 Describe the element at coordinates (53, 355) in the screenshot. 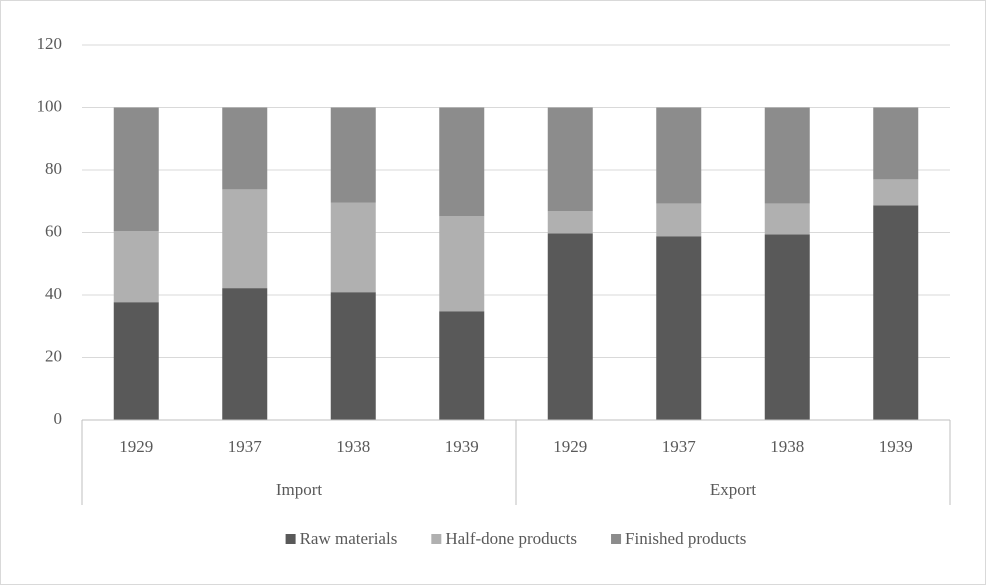

I see `y-tick-label: 20` at that location.